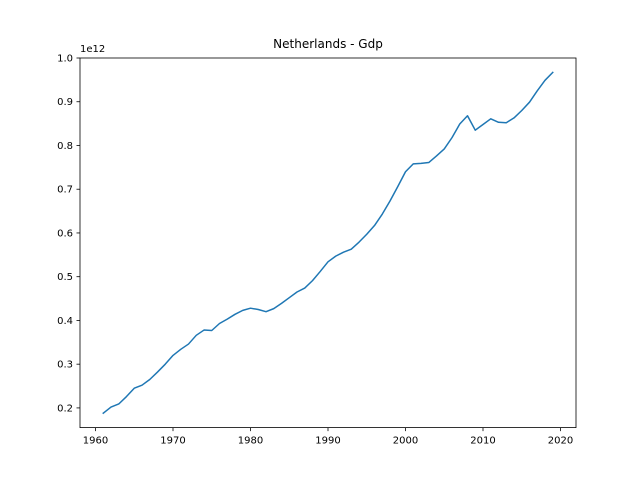 The image size is (640, 480). Describe the element at coordinates (65, 102) in the screenshot. I see `y-tick-label: 0.9` at that location.